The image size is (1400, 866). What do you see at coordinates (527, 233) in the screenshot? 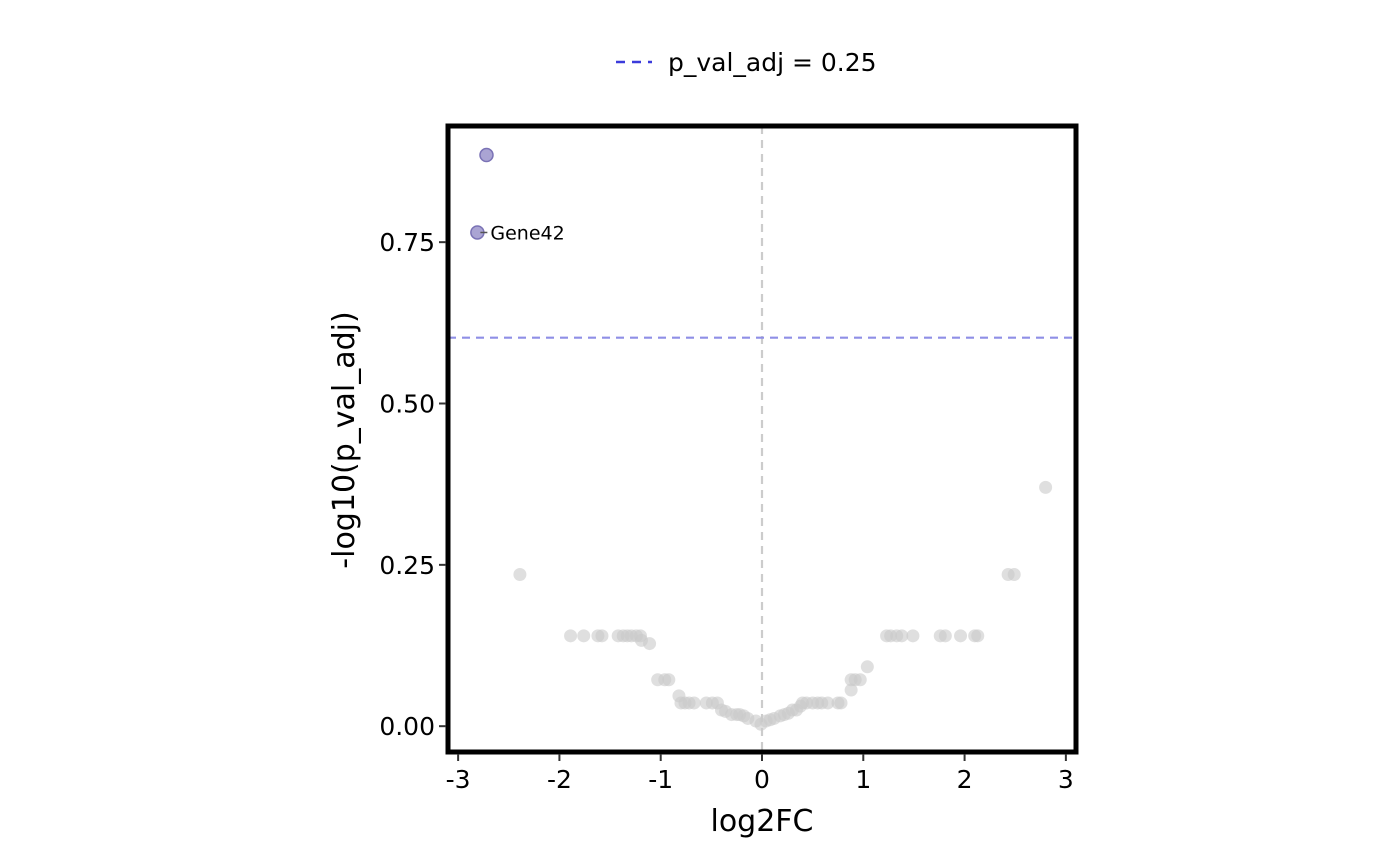
I see `gene-label: Gene42` at bounding box center [527, 233].